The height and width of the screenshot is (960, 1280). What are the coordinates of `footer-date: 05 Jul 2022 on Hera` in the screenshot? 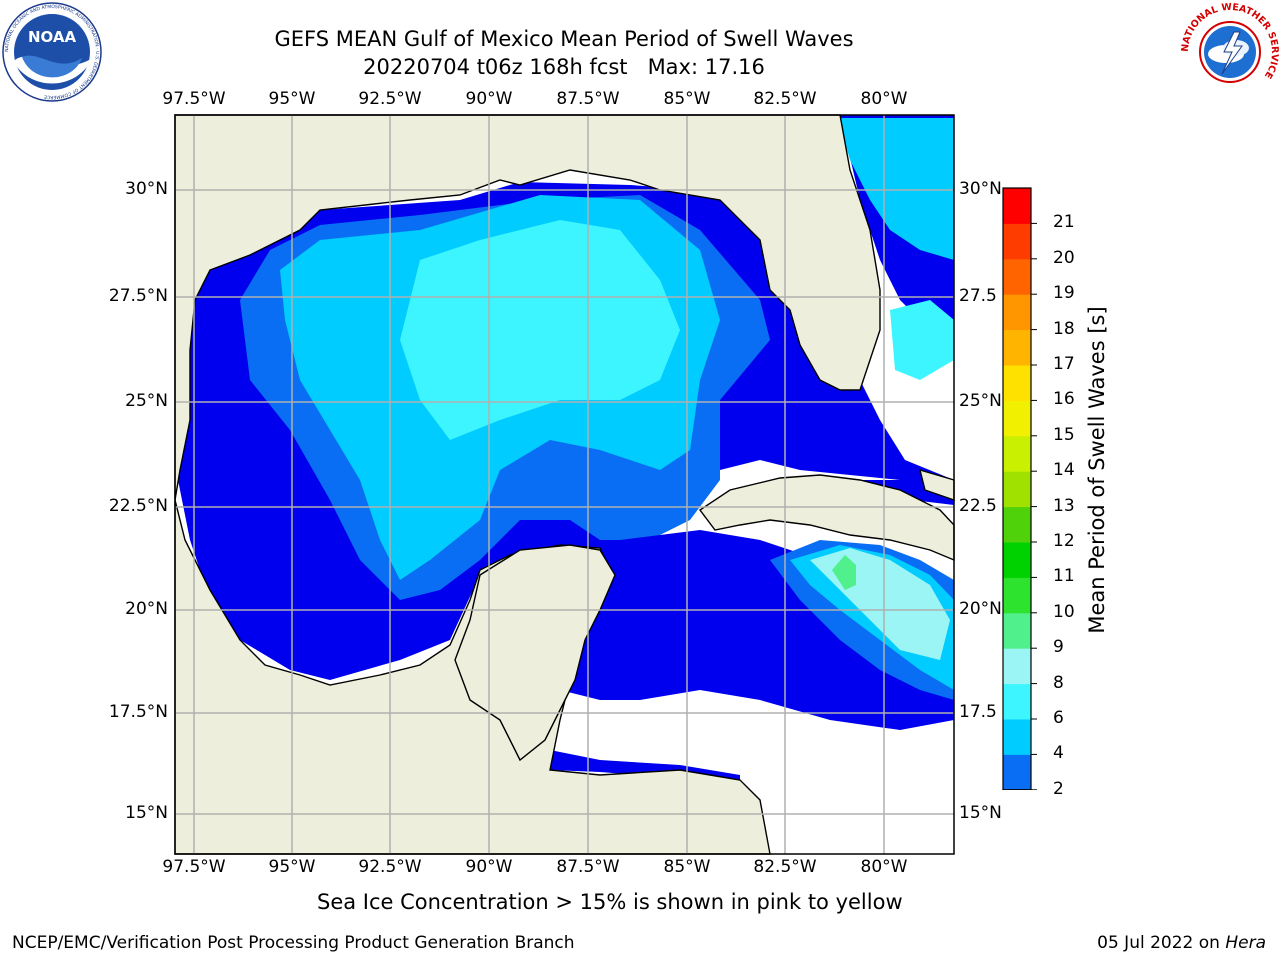 It's located at (1181, 943).